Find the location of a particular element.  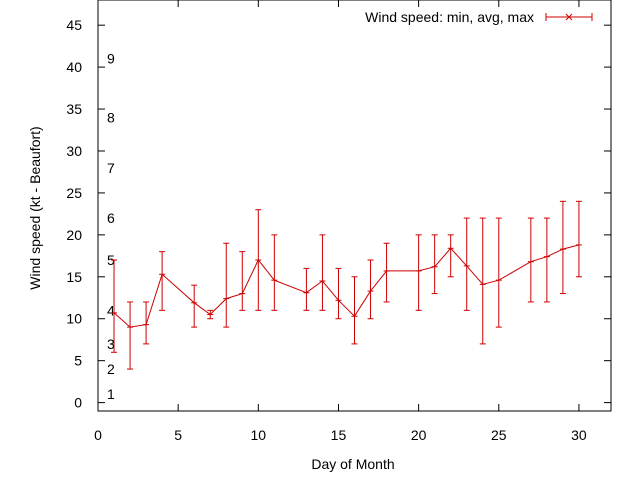

beaufort-label: 4 is located at coordinates (111, 310).